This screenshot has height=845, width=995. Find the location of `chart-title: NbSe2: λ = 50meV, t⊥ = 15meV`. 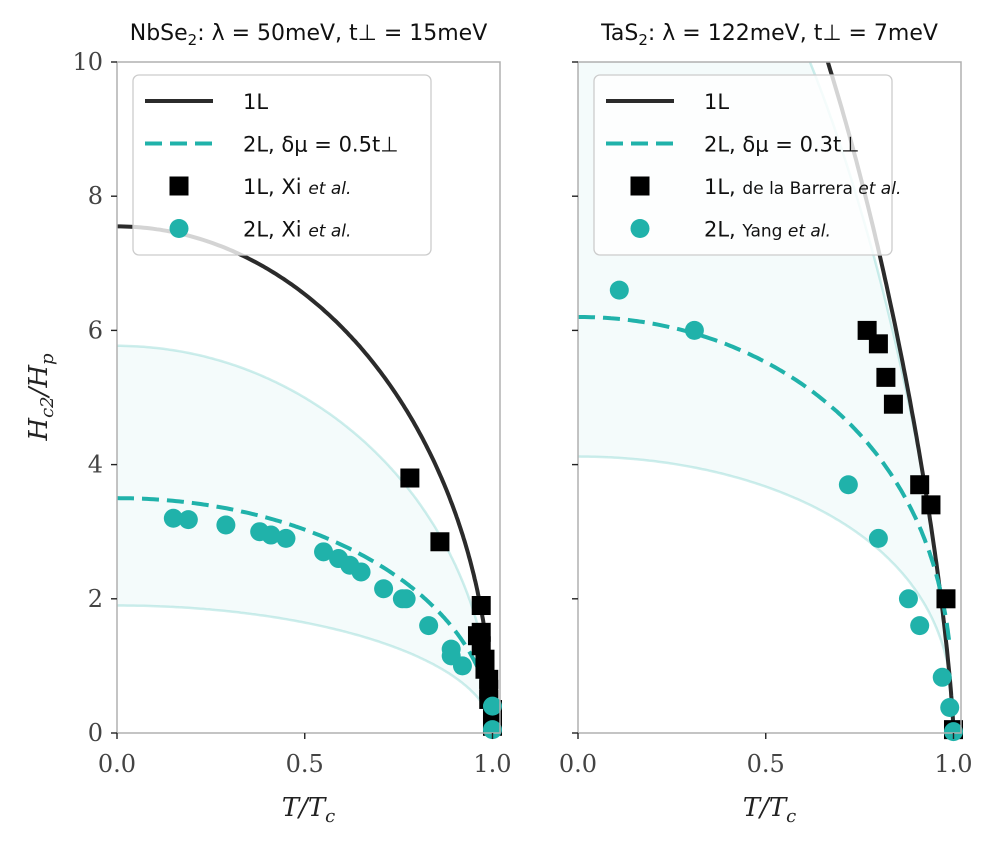

chart-title: NbSe2: λ = 50meV, t⊥ = 15meV is located at coordinates (309, 35).